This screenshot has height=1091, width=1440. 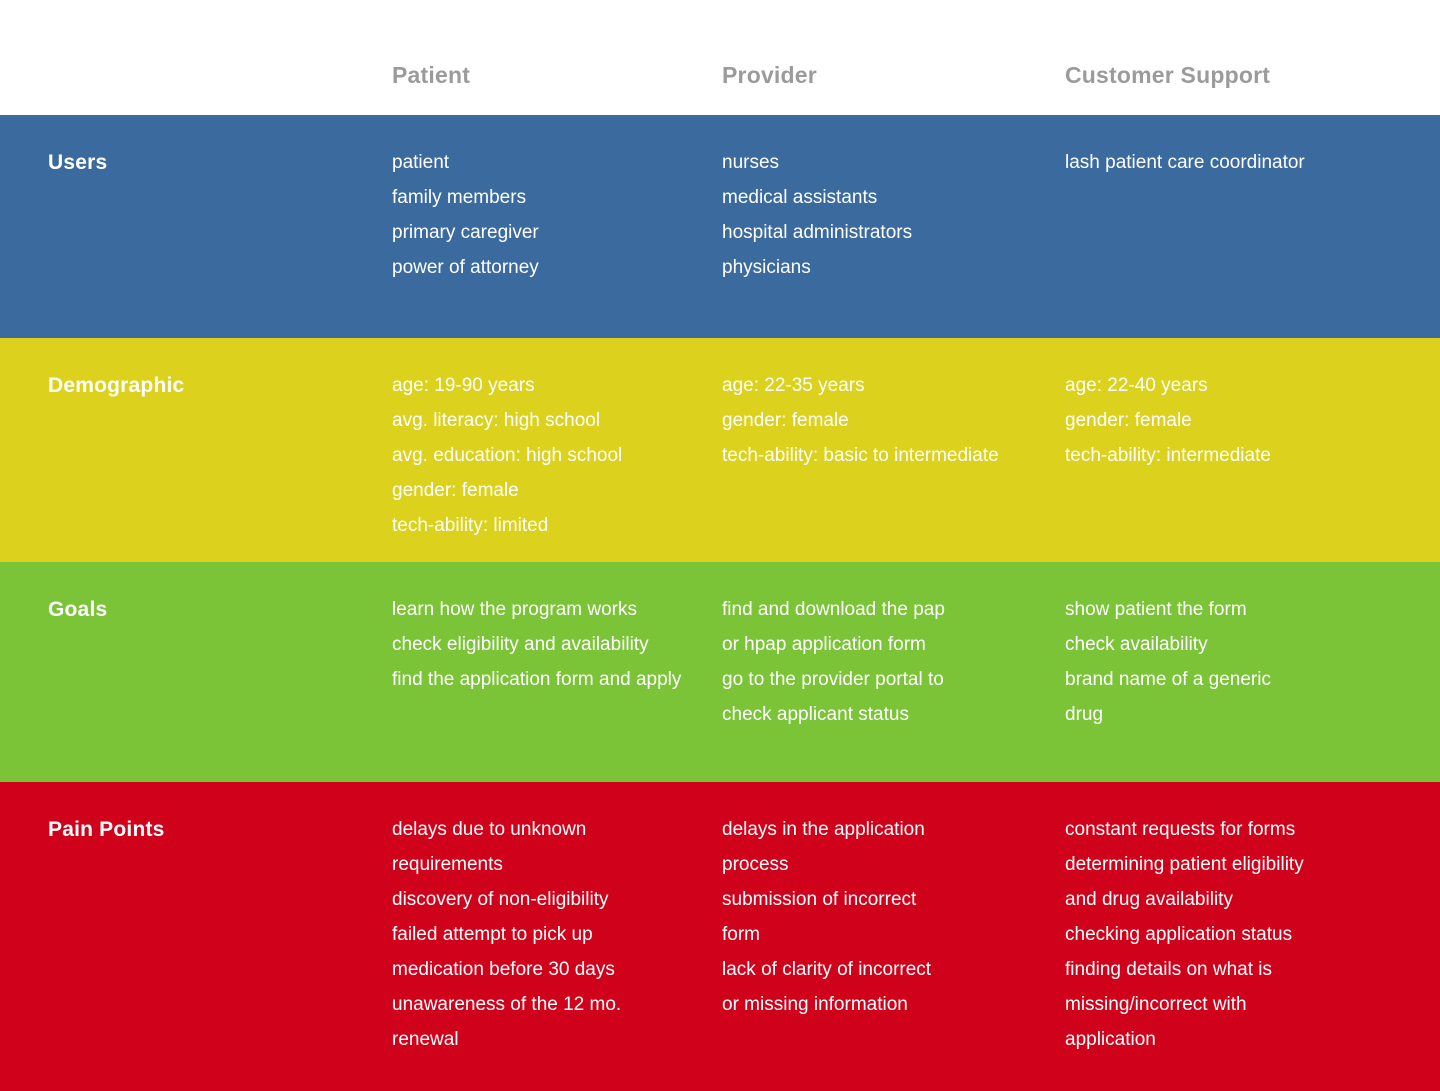 What do you see at coordinates (507, 455) in the screenshot?
I see `cell-item: avg. education: high school` at bounding box center [507, 455].